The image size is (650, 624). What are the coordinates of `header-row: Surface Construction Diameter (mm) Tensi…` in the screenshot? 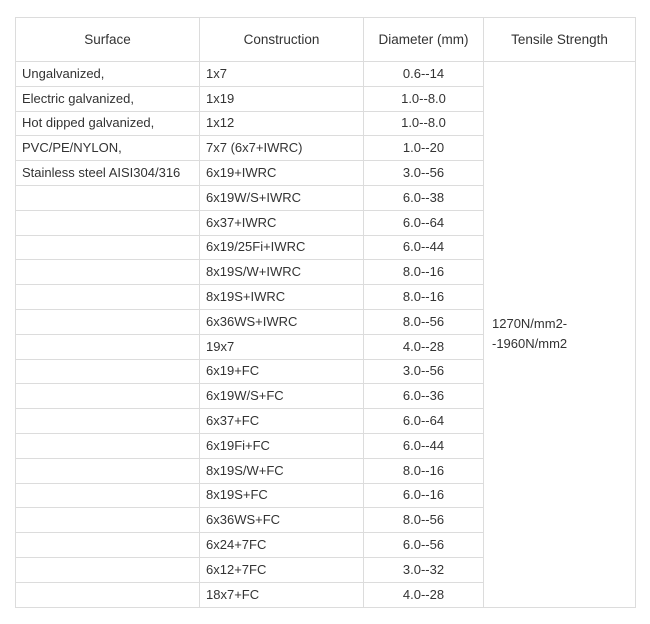 It's located at (325, 39).